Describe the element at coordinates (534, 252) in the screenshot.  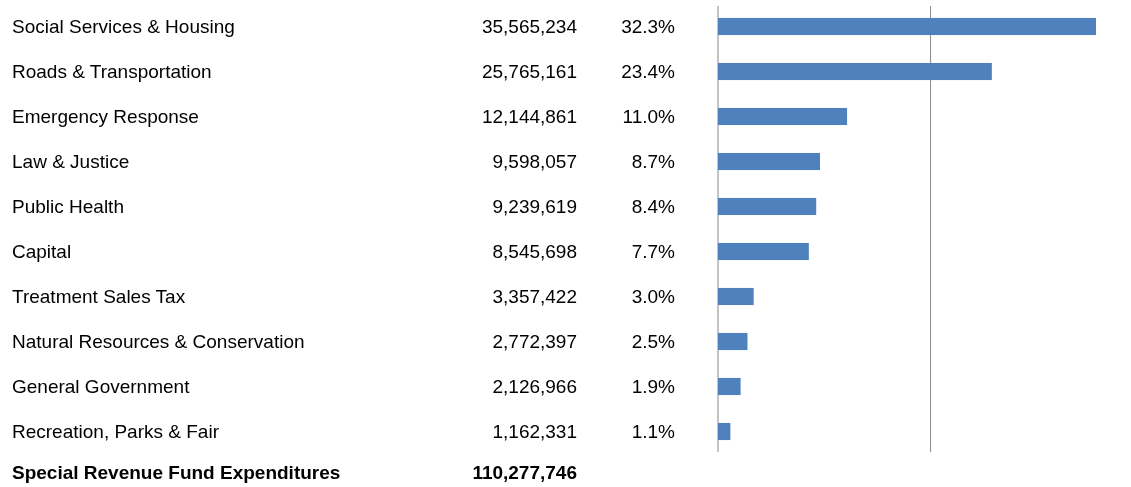
I see `data-label: 8,545,698` at that location.